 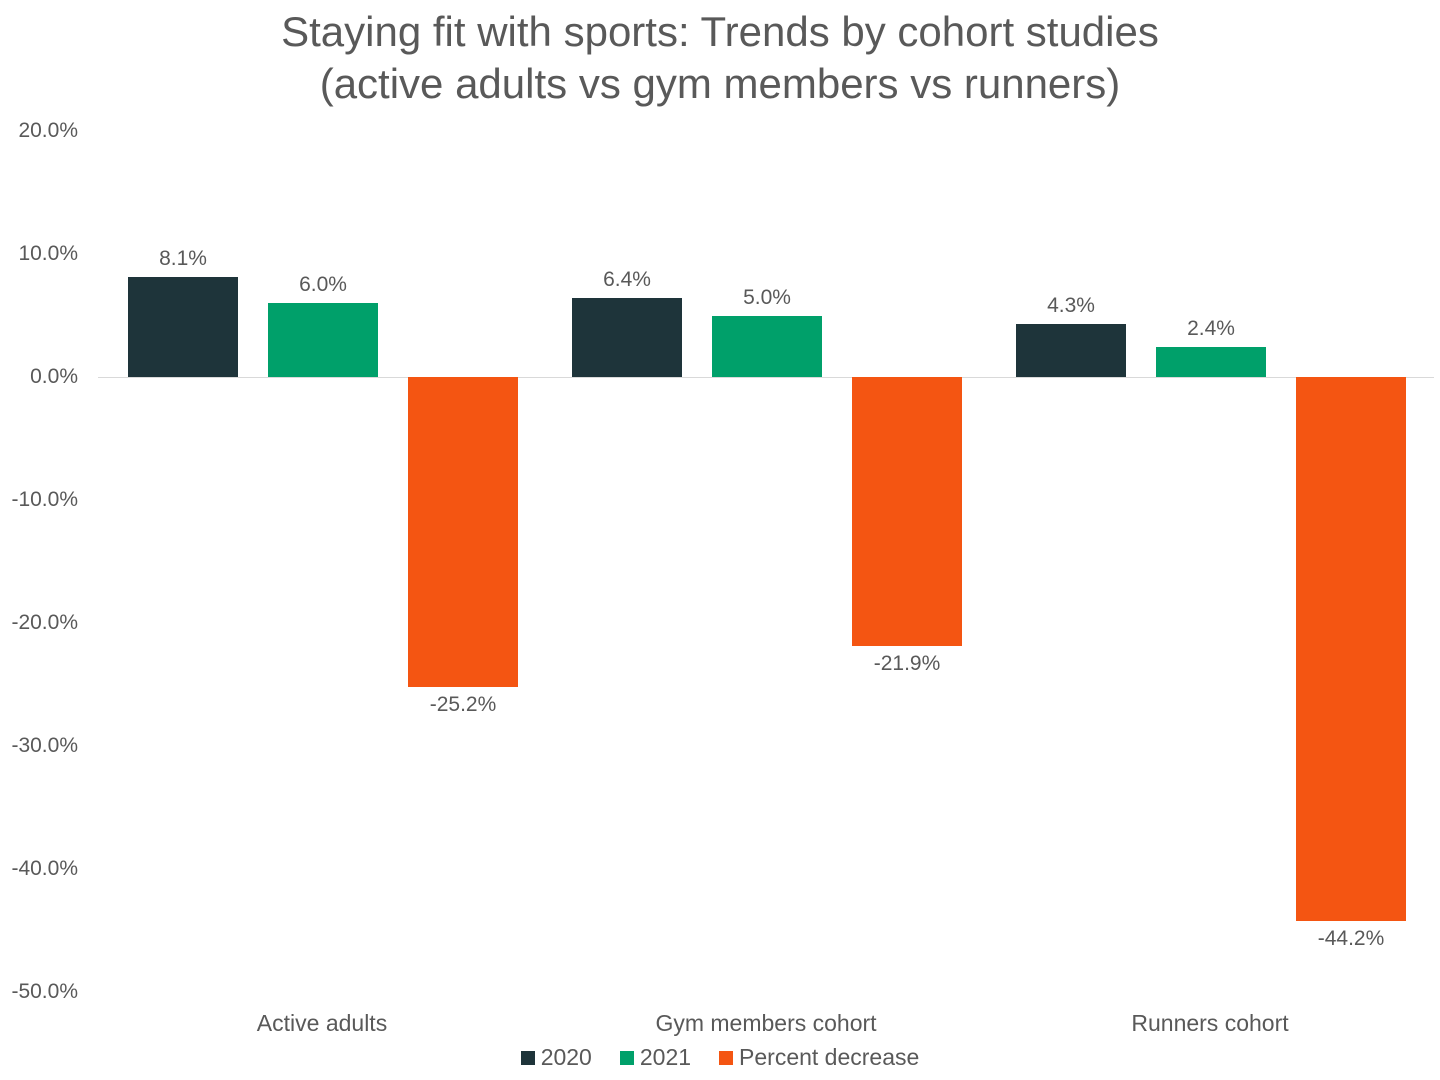 What do you see at coordinates (183, 259) in the screenshot?
I see `data-label: 8.1%` at bounding box center [183, 259].